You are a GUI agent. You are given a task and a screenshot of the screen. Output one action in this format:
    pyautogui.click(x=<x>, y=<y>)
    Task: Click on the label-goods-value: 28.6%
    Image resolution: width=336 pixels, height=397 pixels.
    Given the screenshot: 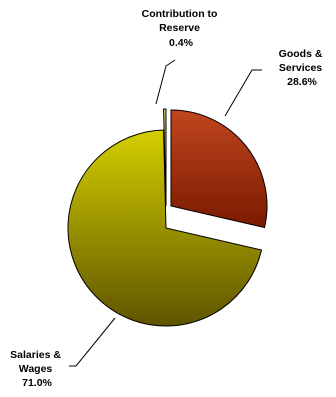 What is the action you would take?
    pyautogui.click(x=302, y=82)
    